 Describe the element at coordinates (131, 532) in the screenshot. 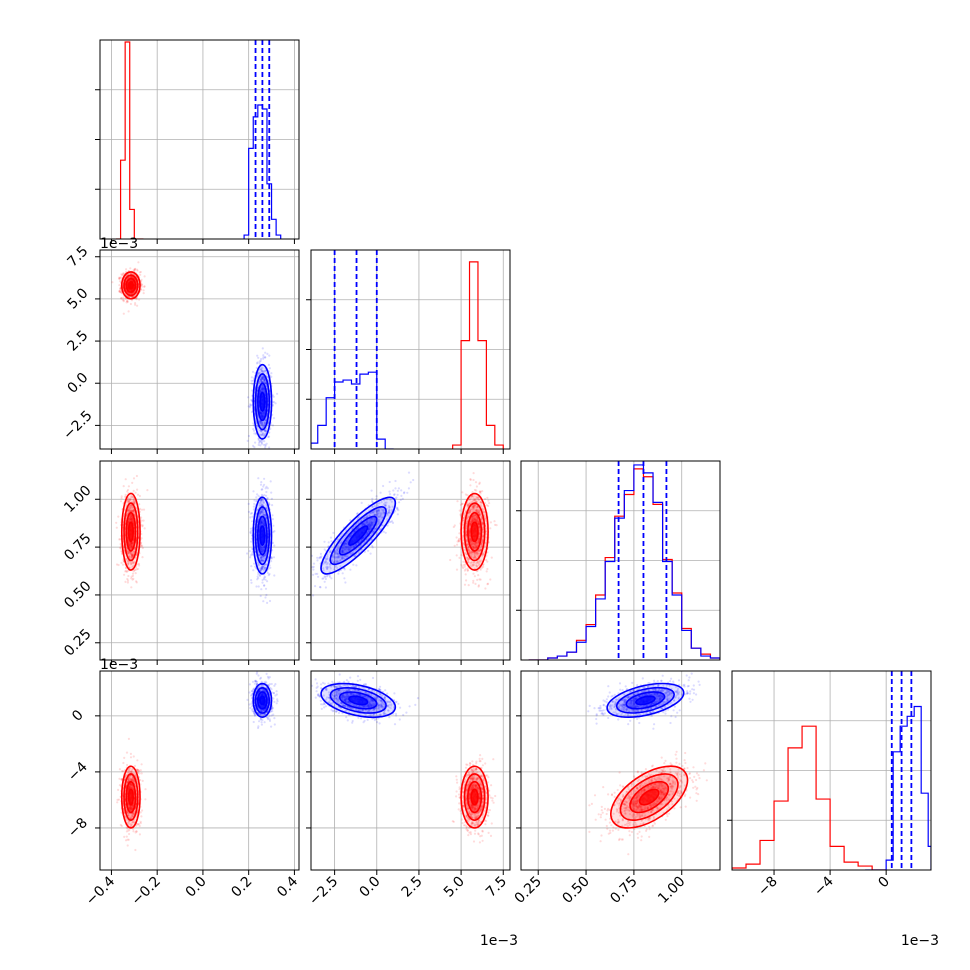

I see `contour-line` at that location.